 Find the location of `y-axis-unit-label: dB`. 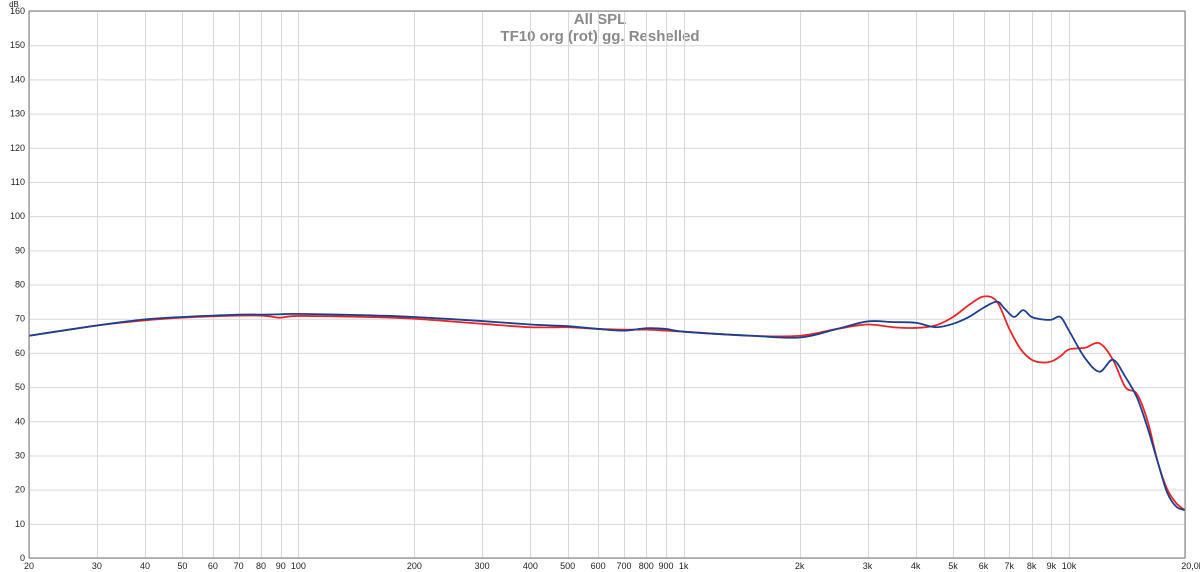

y-axis-unit-label: dB is located at coordinates (14, 4).